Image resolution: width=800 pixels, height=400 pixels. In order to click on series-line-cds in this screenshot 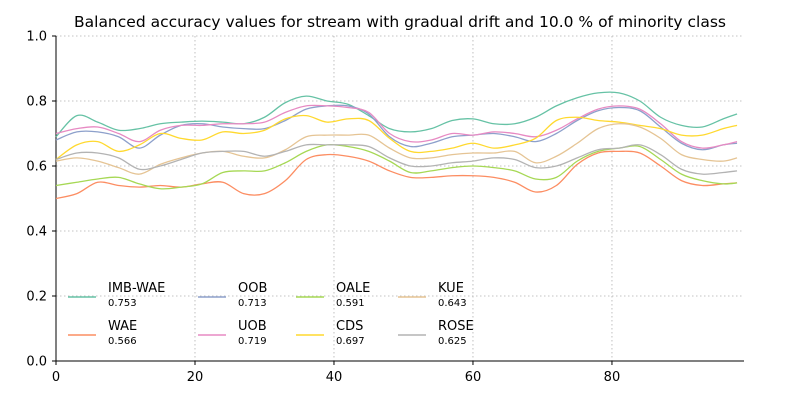, I will do `click(396, 137)`.